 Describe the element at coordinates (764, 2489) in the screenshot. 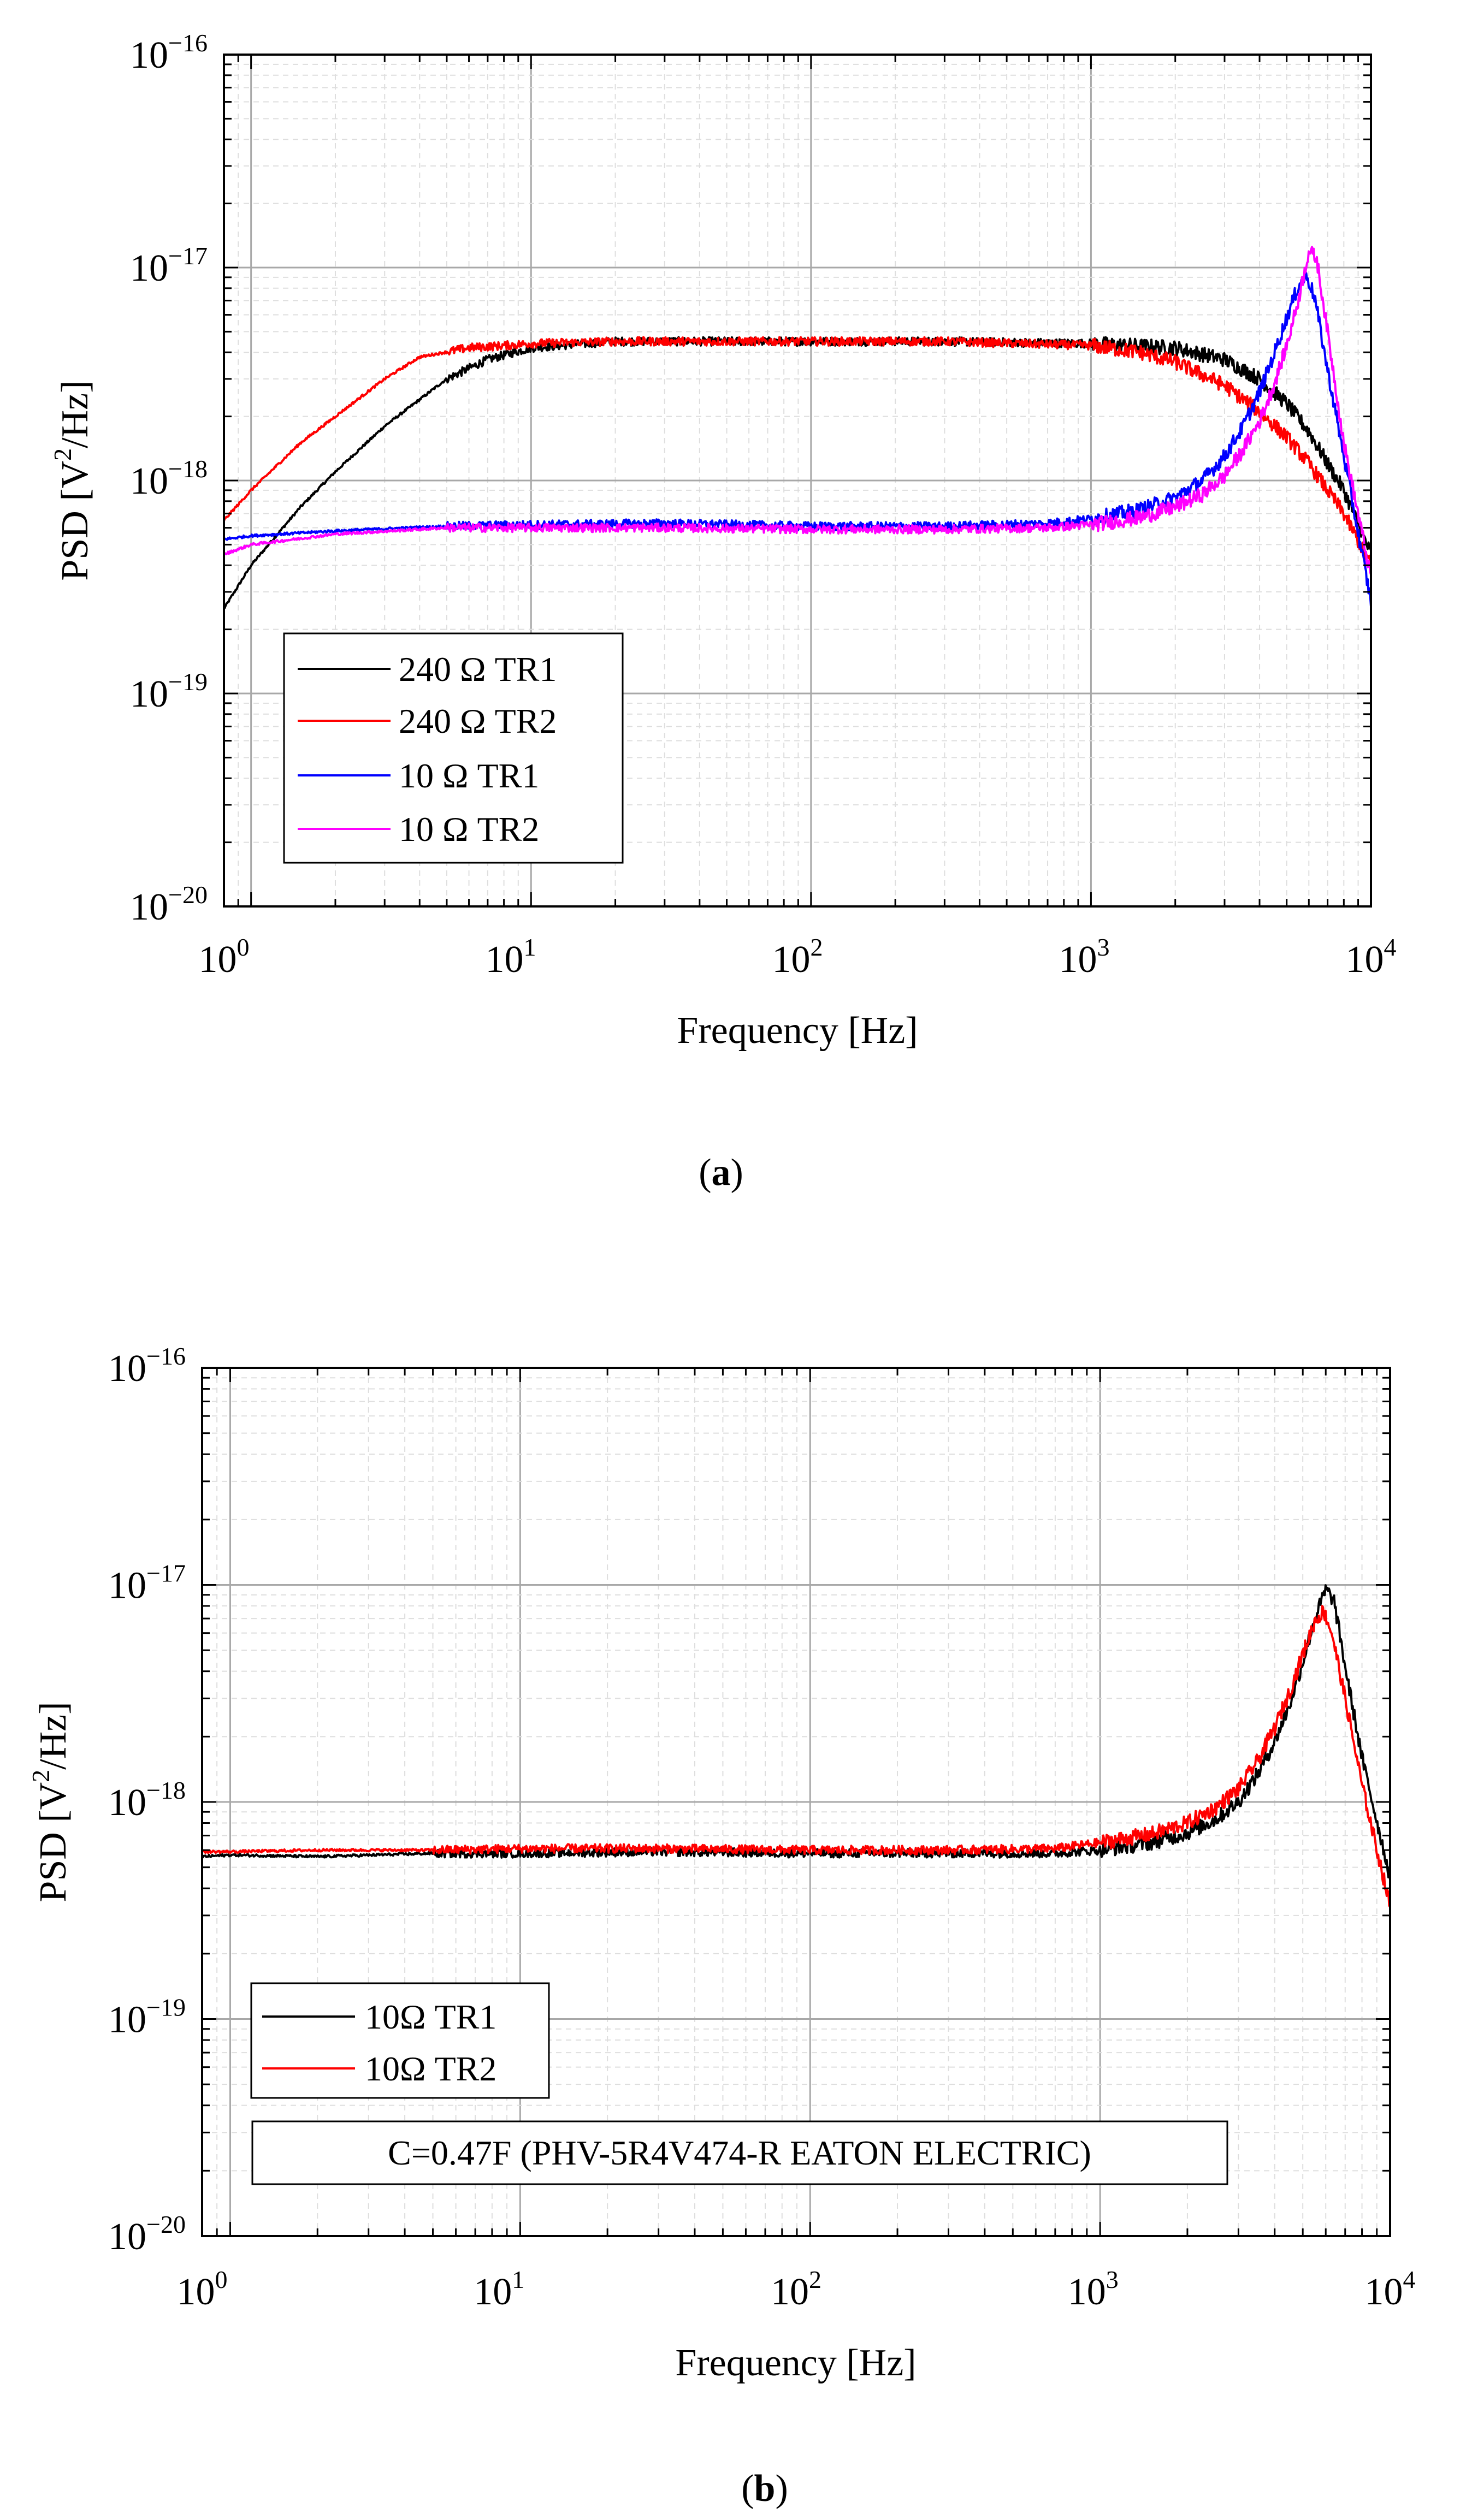

I see `caption-b: (b)` at that location.